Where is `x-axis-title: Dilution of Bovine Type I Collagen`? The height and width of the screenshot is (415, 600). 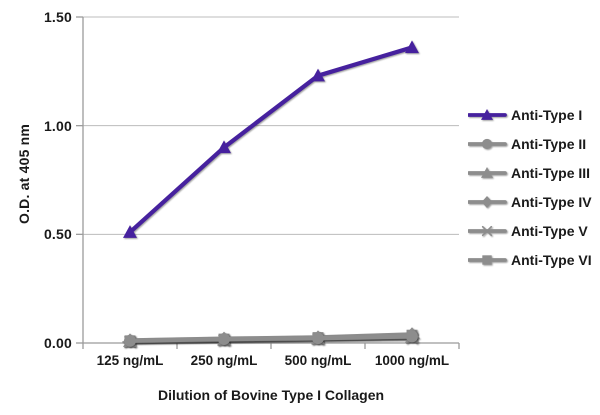
x-axis-title: Dilution of Bovine Type I Collagen is located at coordinates (271, 395).